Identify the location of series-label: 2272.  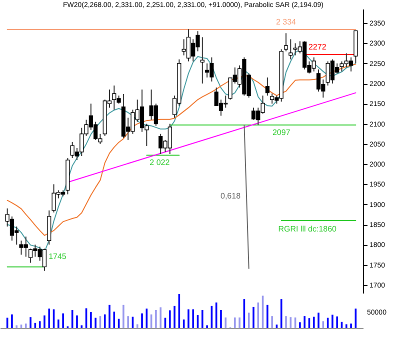
(317, 47).